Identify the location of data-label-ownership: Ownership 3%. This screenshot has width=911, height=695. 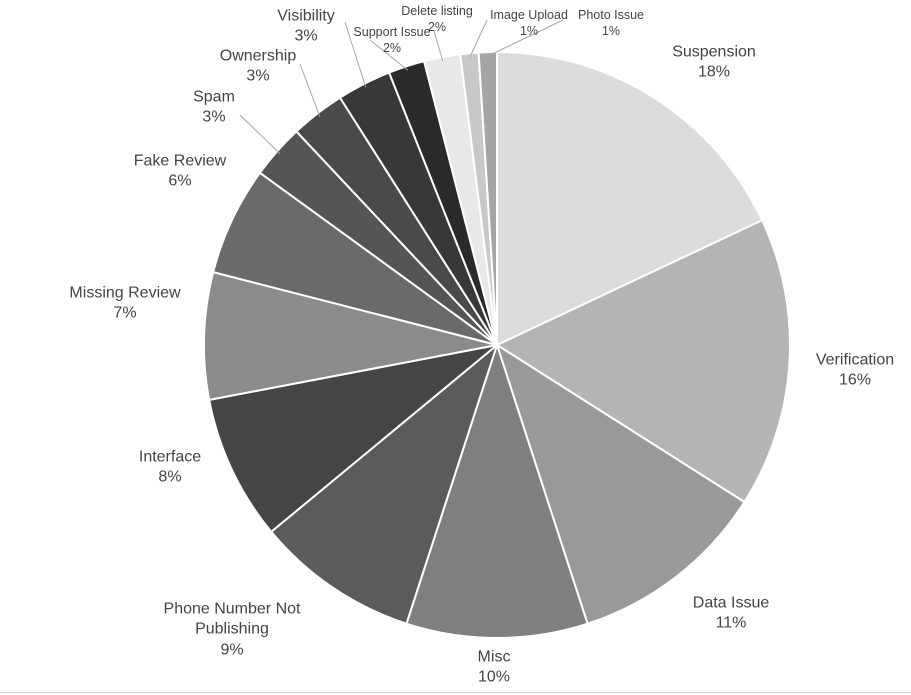
(258, 67).